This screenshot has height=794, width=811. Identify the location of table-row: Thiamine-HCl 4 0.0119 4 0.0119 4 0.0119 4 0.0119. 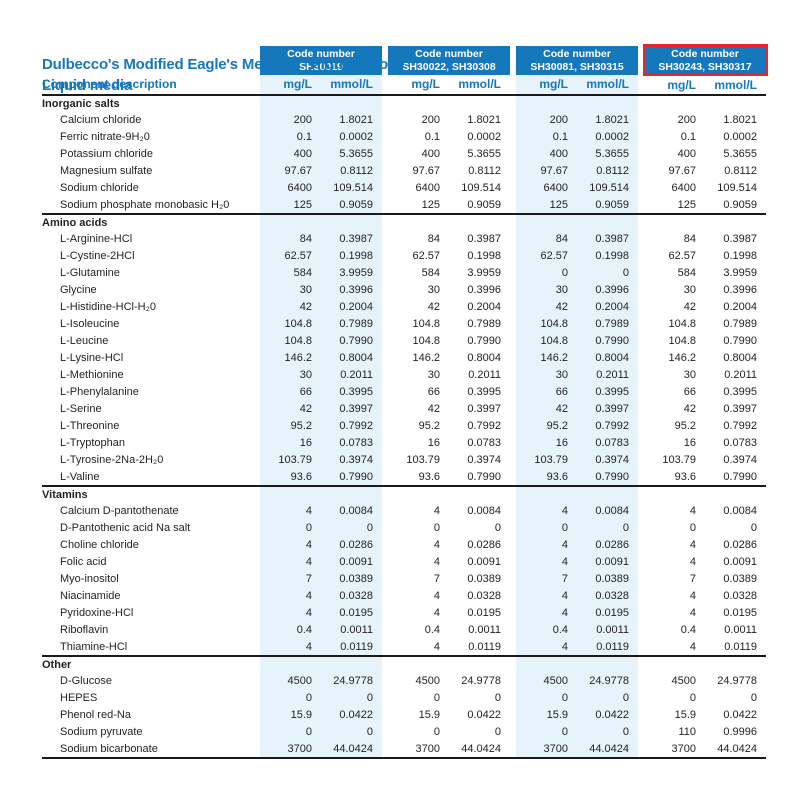
(404, 647).